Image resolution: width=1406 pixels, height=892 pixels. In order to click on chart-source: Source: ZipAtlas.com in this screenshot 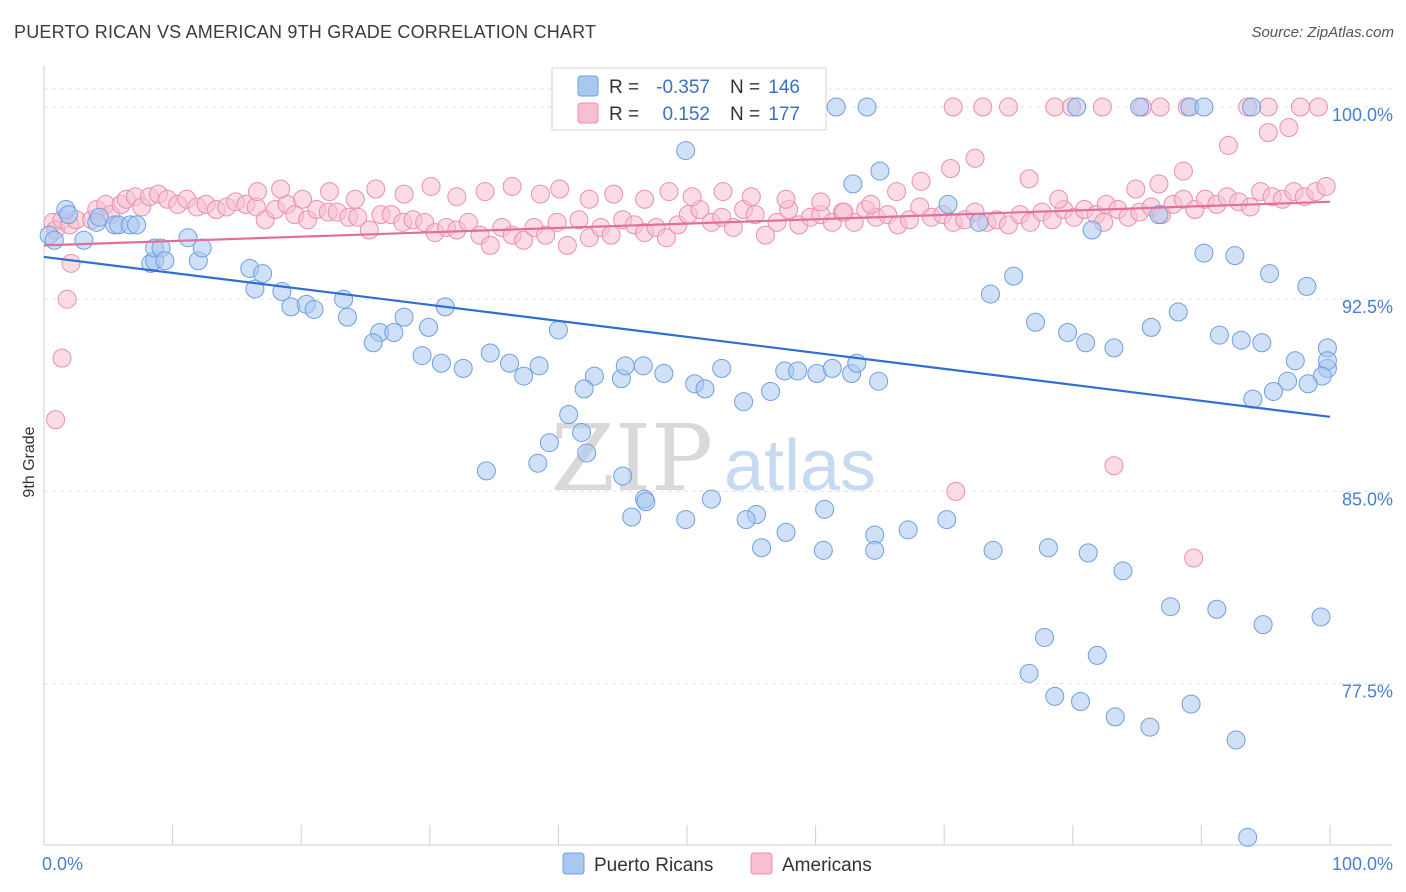, I will do `click(1322, 32)`.